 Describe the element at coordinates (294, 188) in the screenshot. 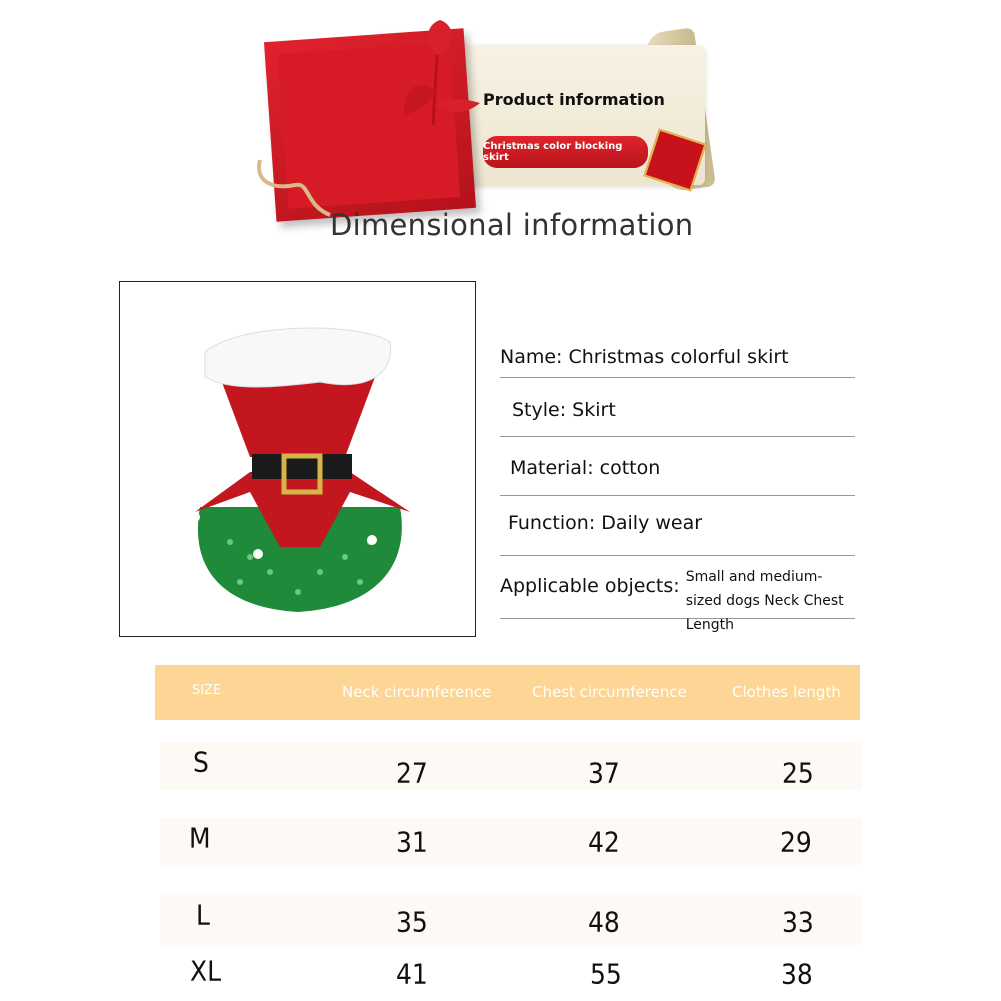

I see `ribbon-icon` at that location.